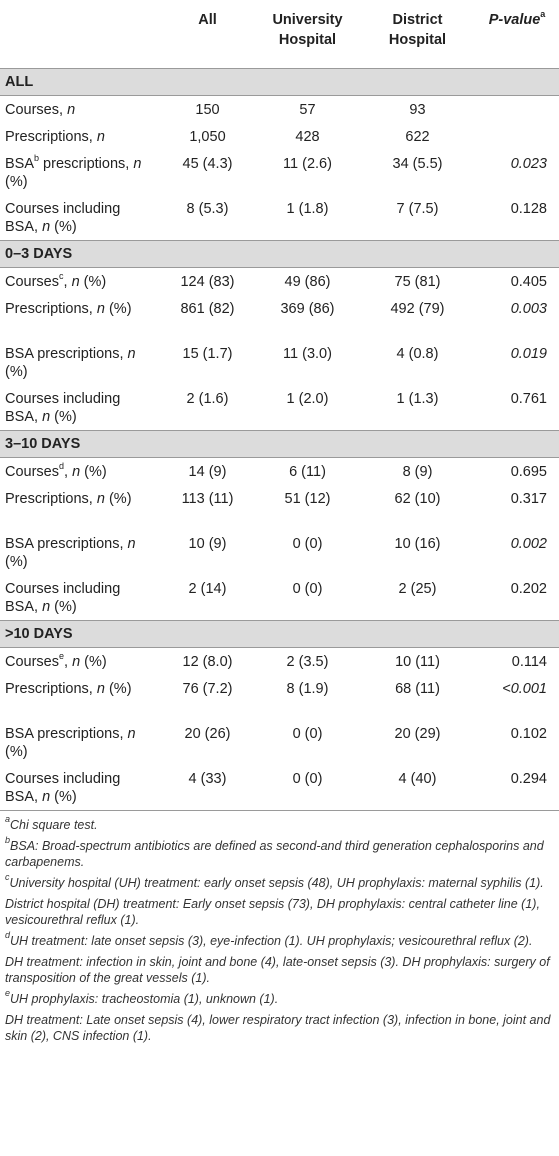 The image size is (559, 1156). Describe the element at coordinates (528, 471) in the screenshot. I see `cell-p-value: 0.695` at that location.